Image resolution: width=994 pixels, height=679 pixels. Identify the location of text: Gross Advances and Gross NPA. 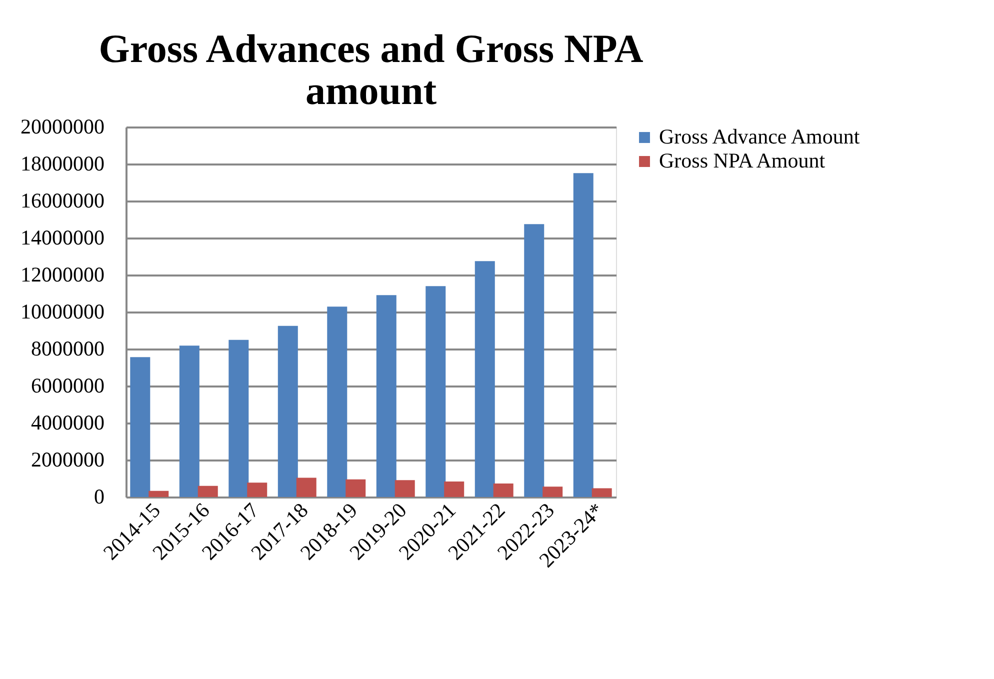
(371, 48).